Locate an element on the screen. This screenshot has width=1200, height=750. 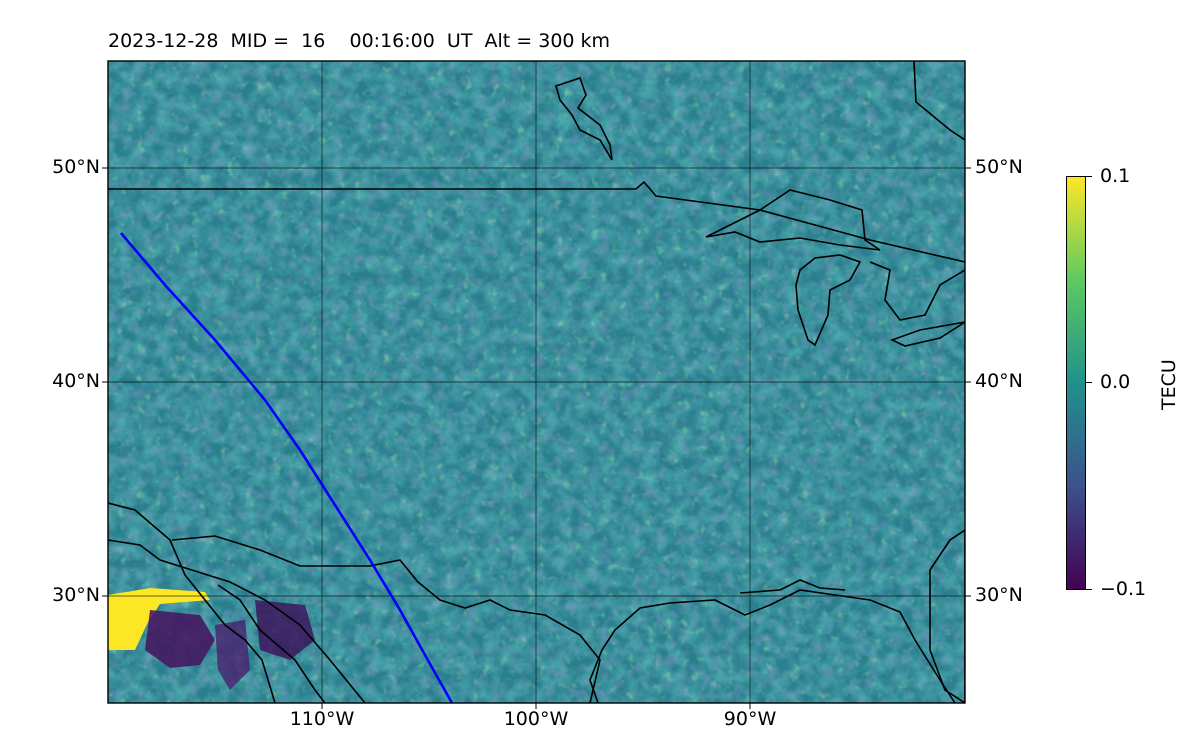
lat-label-right-40: 40°N is located at coordinates (999, 381).